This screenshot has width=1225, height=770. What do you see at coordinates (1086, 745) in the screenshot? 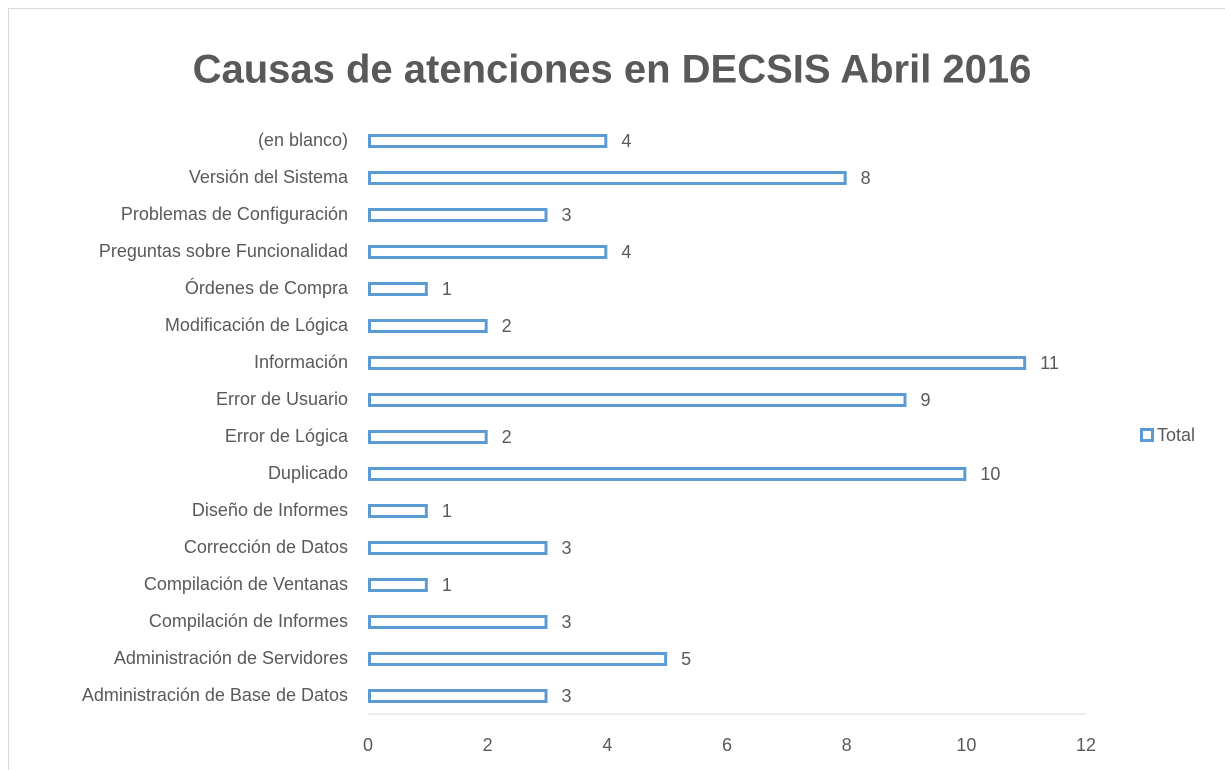
I see `x-tick-label: 12` at bounding box center [1086, 745].